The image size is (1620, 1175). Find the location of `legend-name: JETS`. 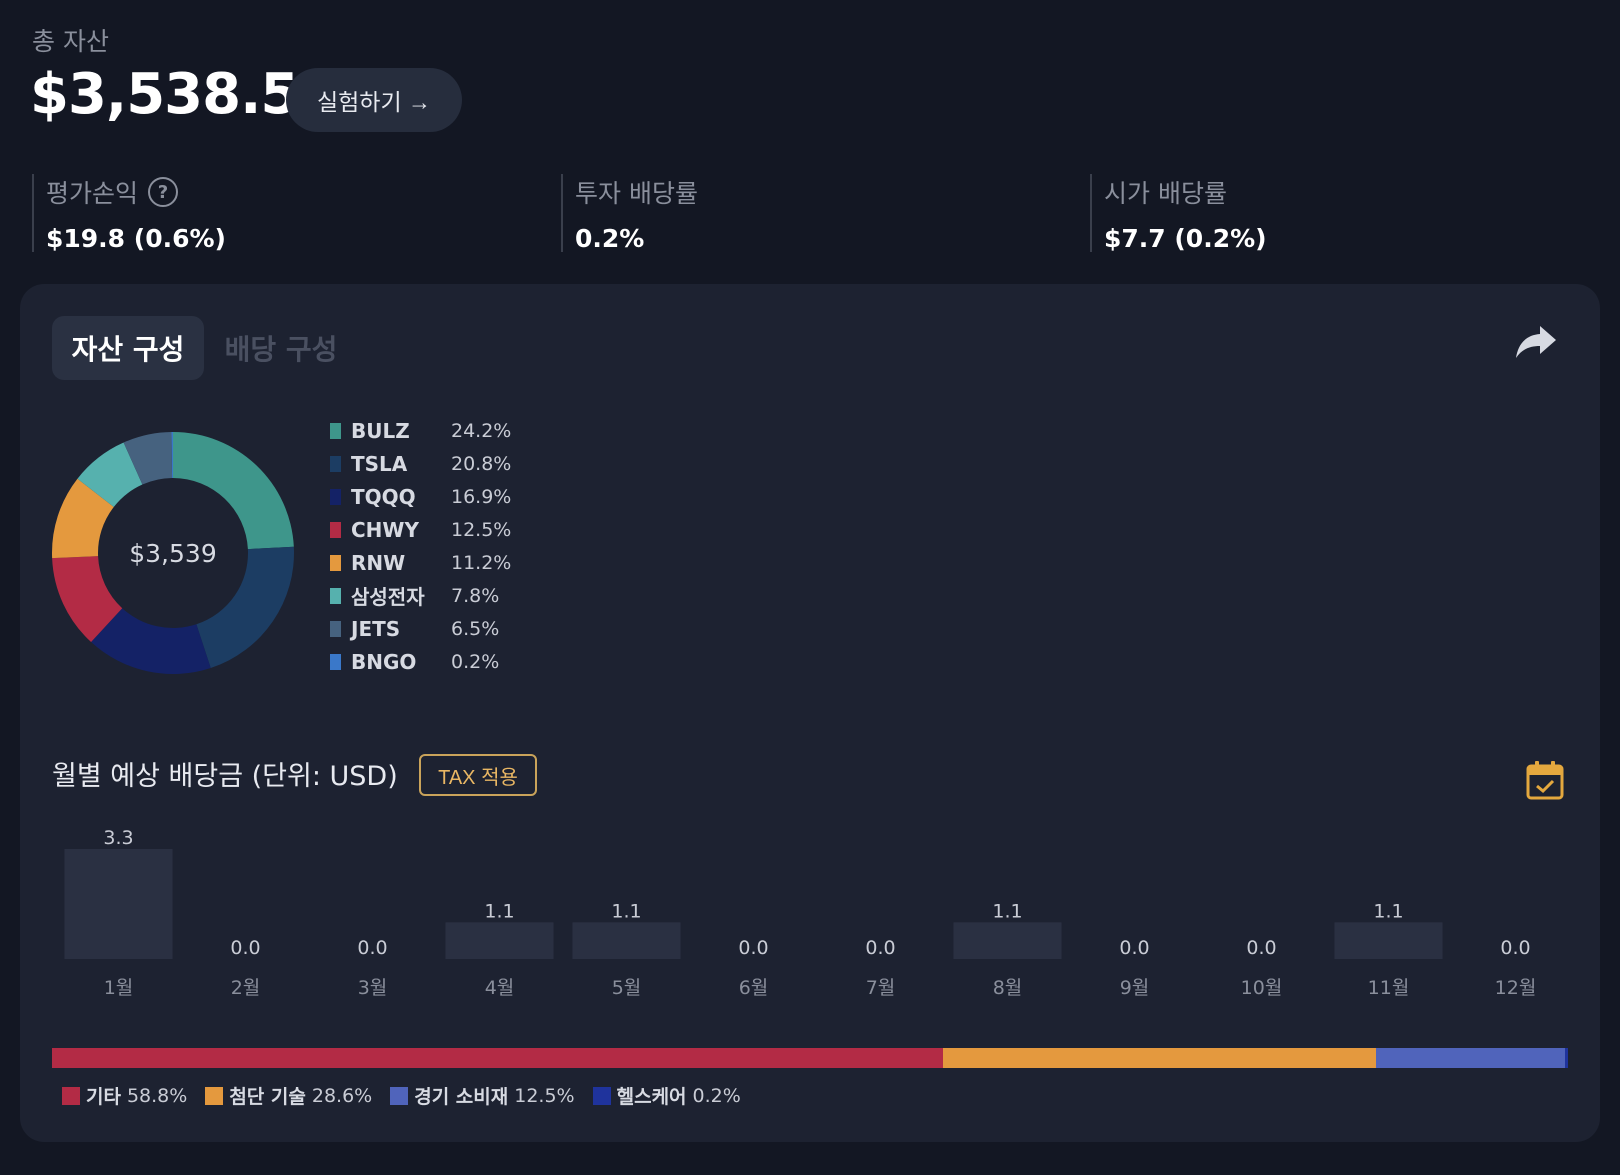

legend-name: JETS is located at coordinates (376, 628).